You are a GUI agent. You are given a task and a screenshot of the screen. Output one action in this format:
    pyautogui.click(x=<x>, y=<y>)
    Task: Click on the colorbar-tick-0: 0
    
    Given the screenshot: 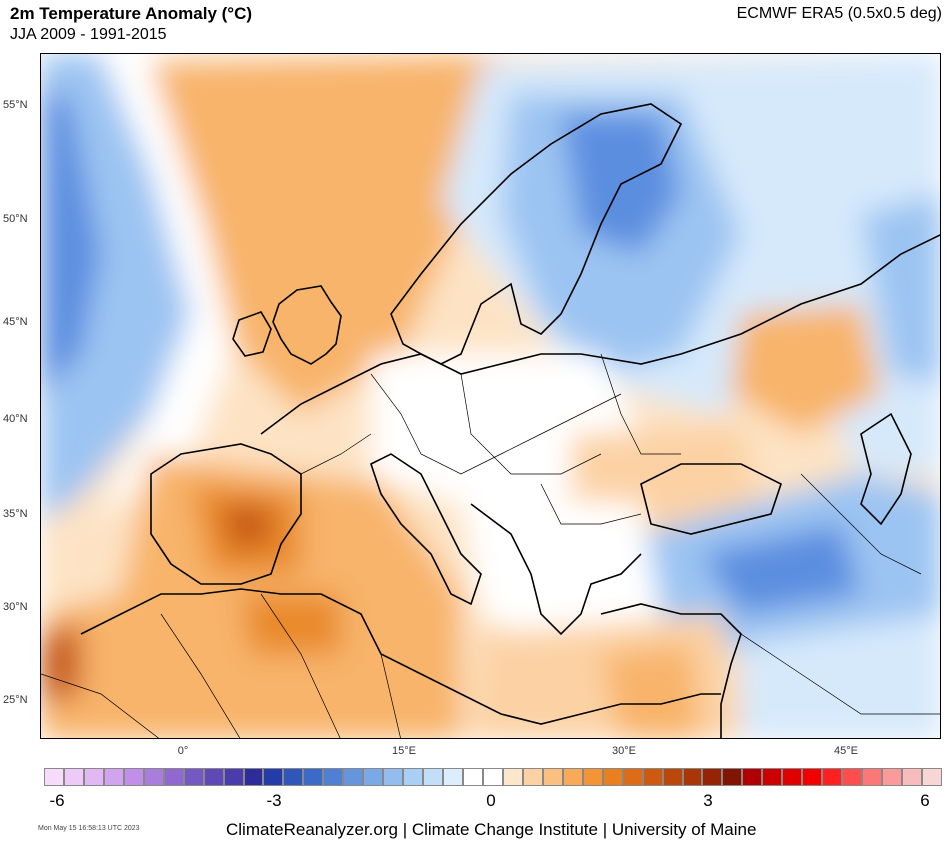 What is the action you would take?
    pyautogui.click(x=491, y=800)
    